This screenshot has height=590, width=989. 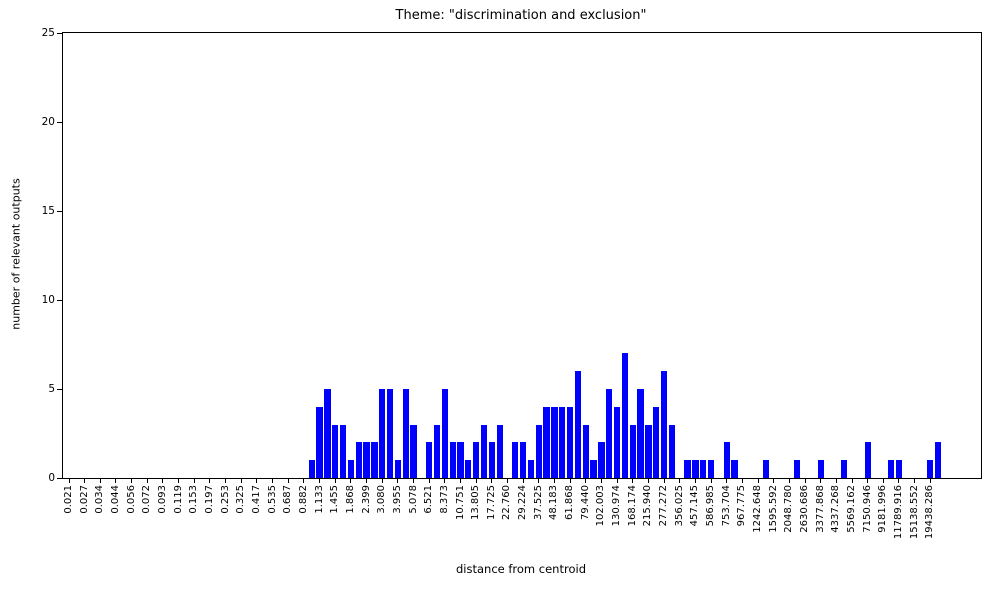 I want to click on x-tick-label: 0.153, so click(x=194, y=499).